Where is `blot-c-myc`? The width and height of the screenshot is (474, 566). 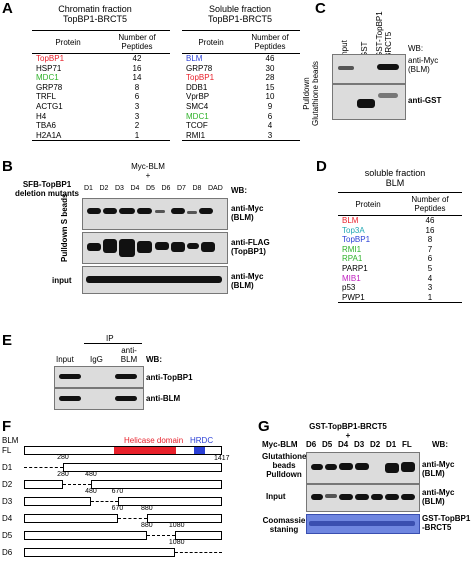 blot-c-myc is located at coordinates (369, 69).